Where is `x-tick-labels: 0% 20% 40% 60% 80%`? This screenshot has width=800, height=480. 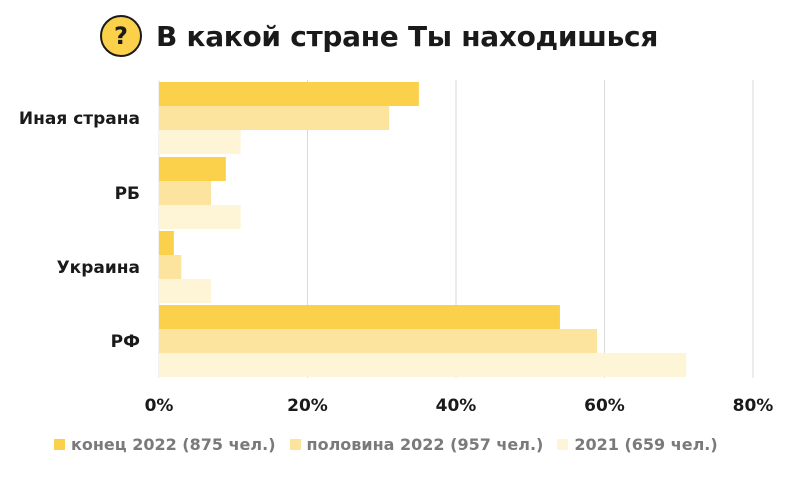 x-tick-labels: 0% 20% 40% 60% 80% is located at coordinates (459, 406).